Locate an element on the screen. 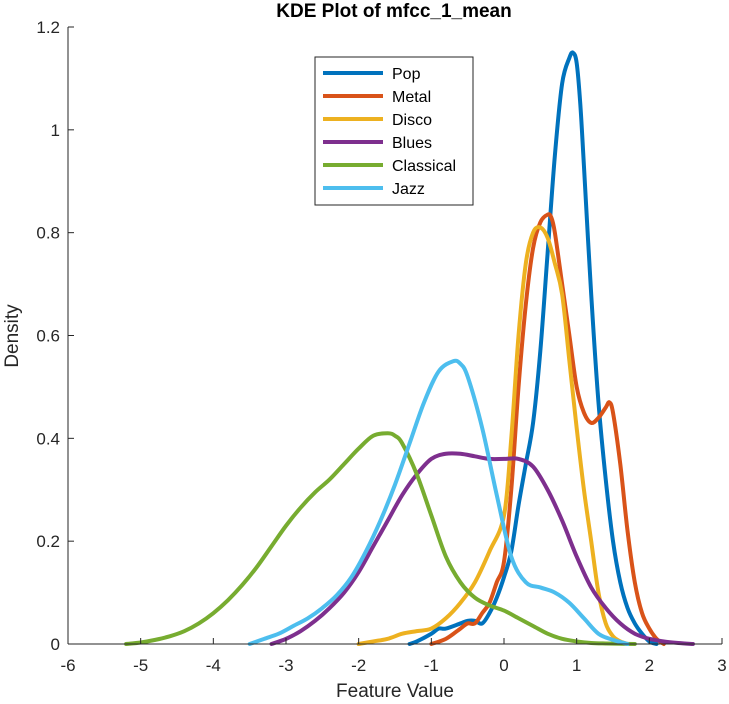 This screenshot has width=729, height=704. x-tick-label: -4 is located at coordinates (213, 665).